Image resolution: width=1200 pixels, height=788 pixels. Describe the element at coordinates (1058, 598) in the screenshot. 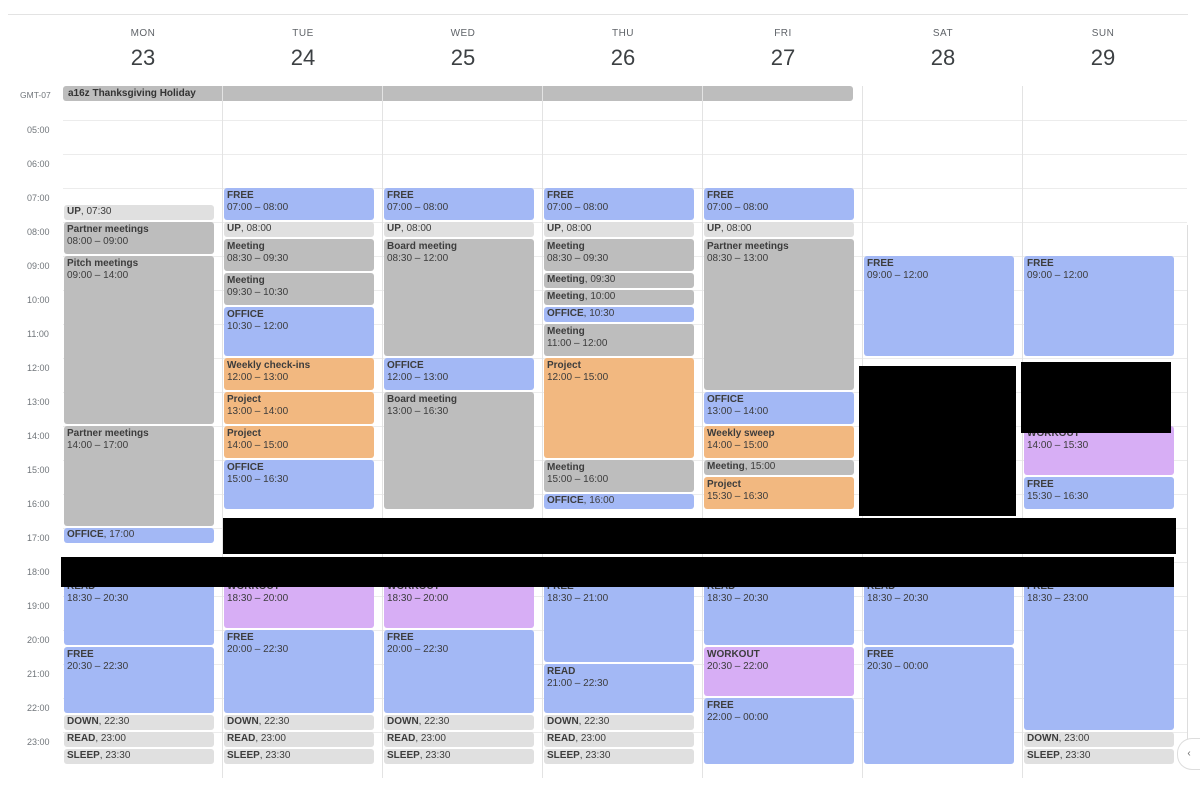

I see `event-time: 18:30 – 23:00` at that location.